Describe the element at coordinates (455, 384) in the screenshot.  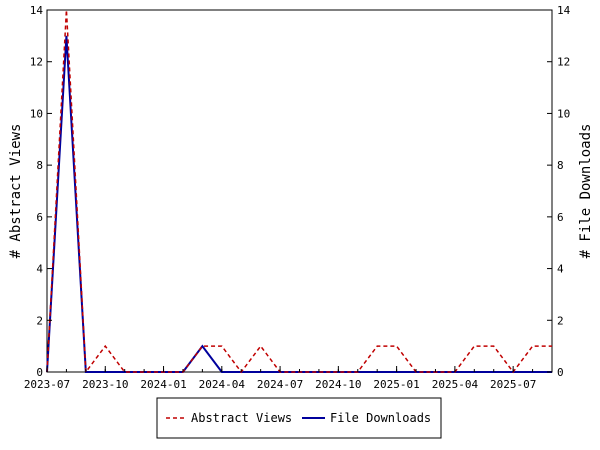
I see `x-tick-label: 2025-04` at that location.